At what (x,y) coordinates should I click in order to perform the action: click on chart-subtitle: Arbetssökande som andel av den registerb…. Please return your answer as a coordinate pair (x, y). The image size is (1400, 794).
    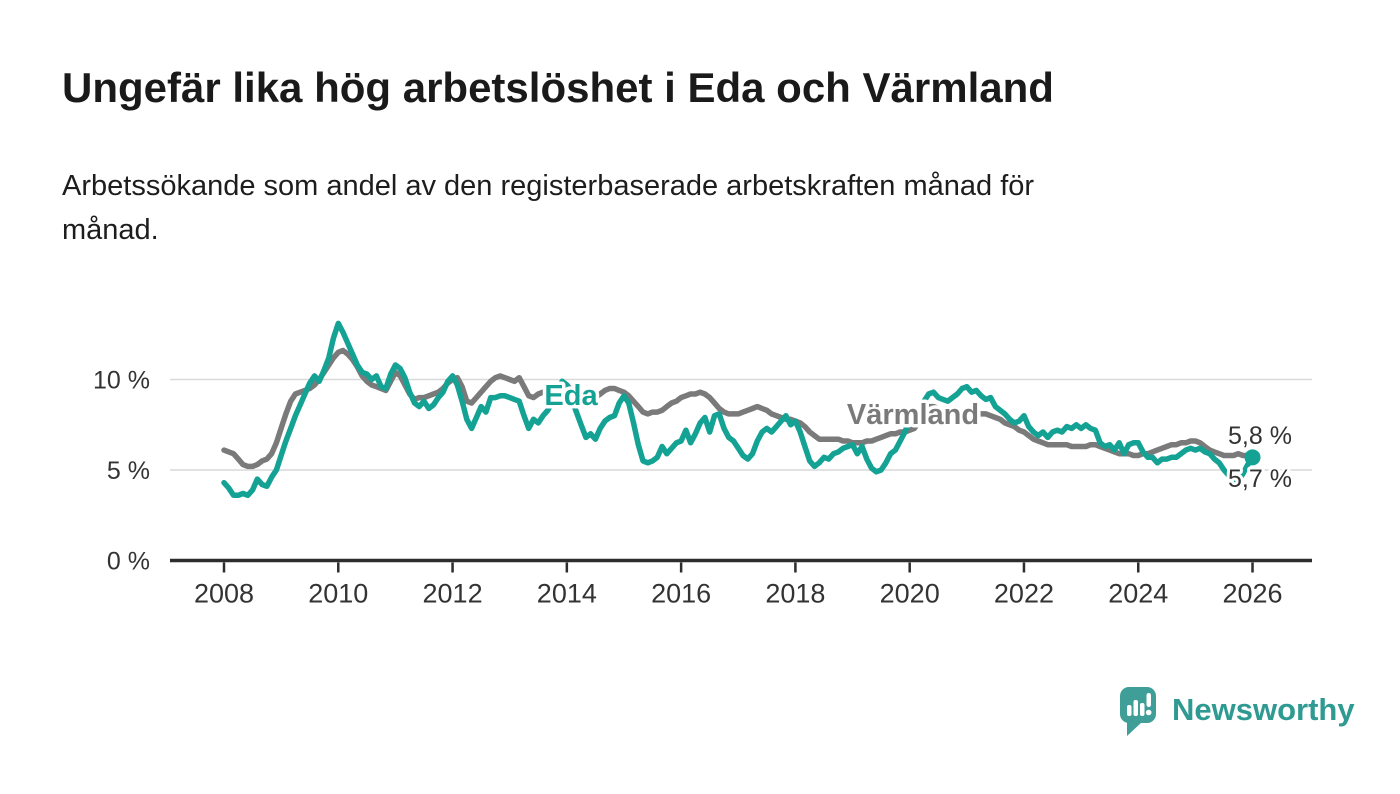
    Looking at the image, I should click on (682, 208).